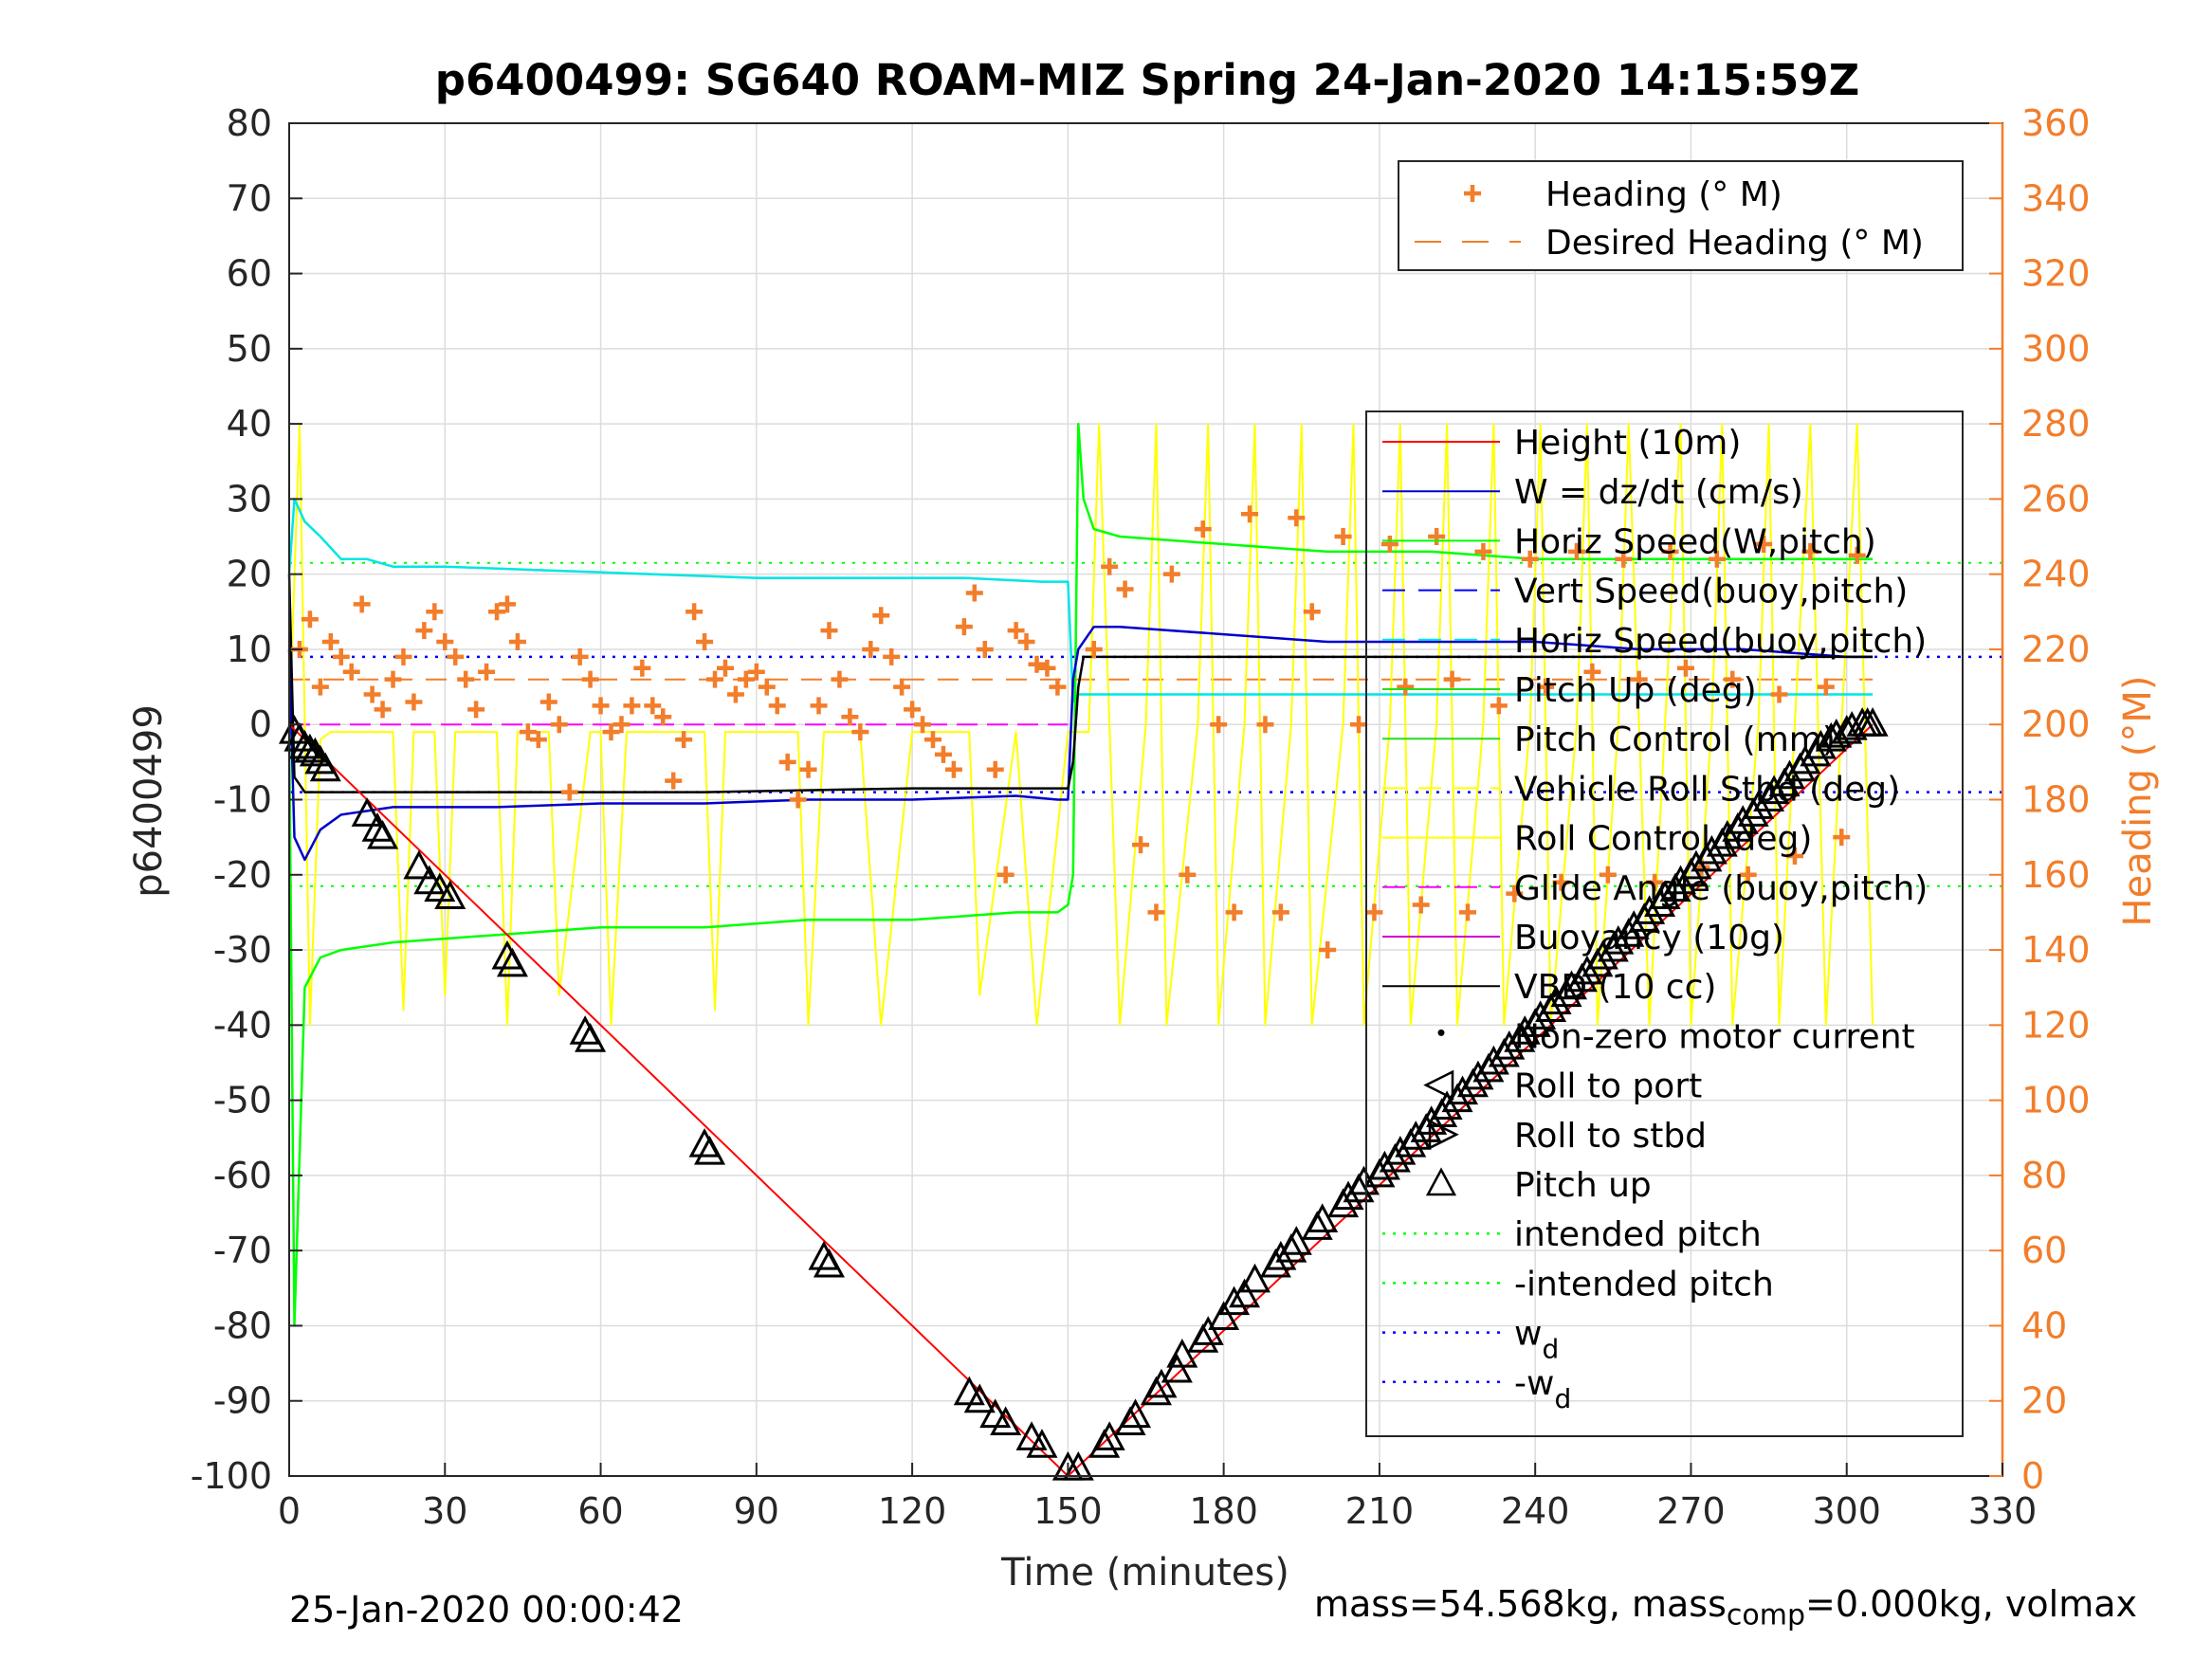 This screenshot has width=2212, height=1659. Describe the element at coordinates (260, 724) in the screenshot. I see `y-left-tick-label: 0` at that location.